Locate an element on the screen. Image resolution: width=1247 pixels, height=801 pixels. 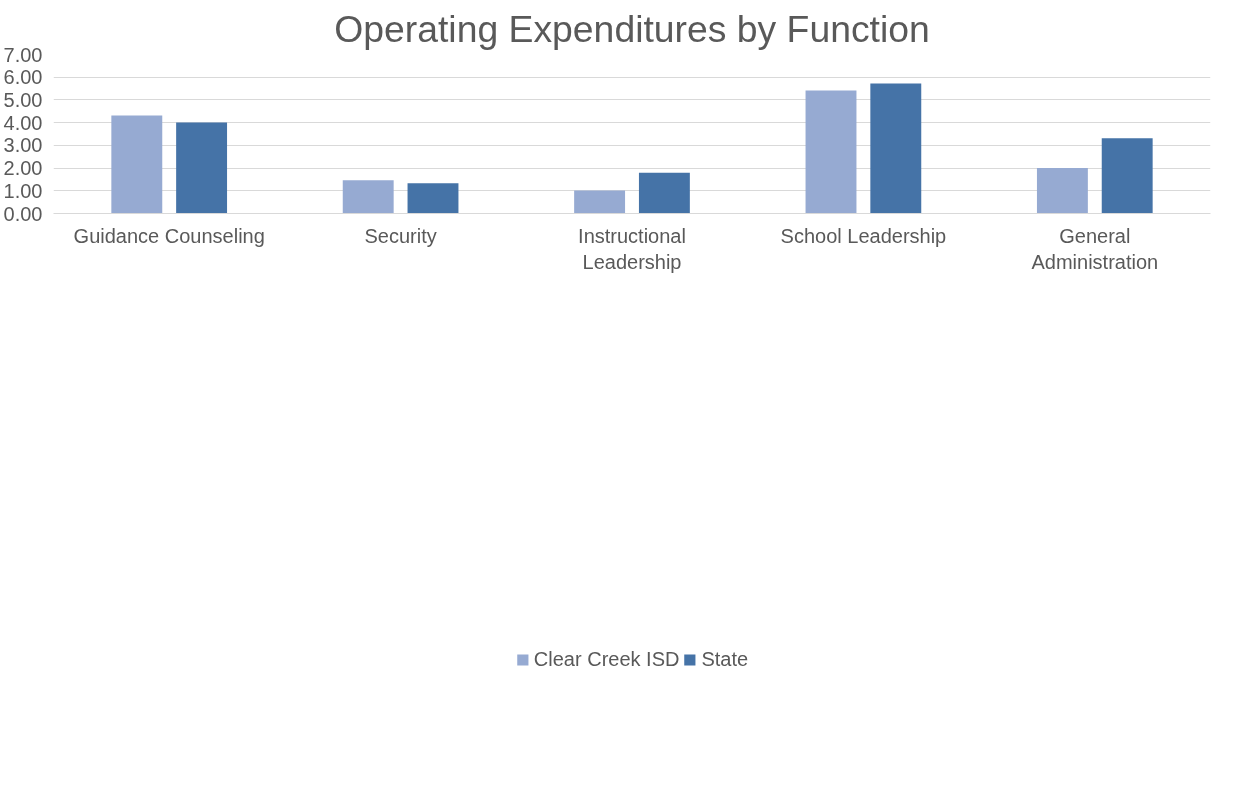
y-tick-label: 5.00 is located at coordinates (23, 99).